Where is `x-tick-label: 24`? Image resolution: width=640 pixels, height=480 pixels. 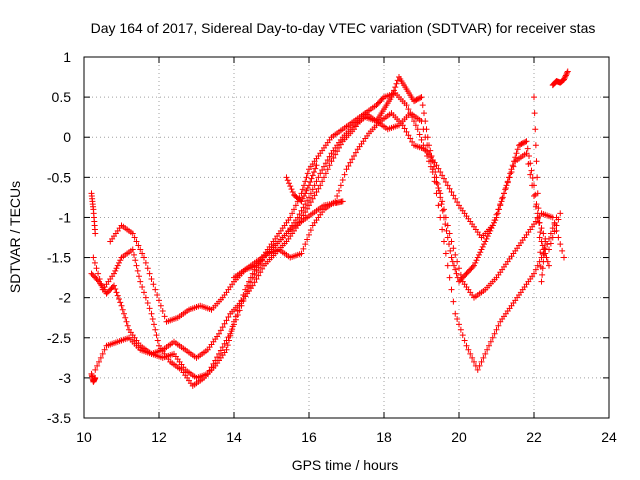 x-tick-label: 24 is located at coordinates (609, 437).